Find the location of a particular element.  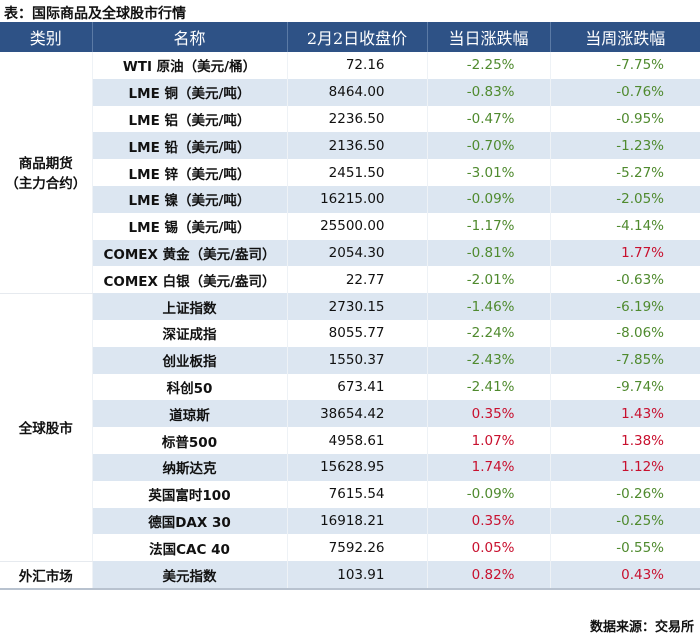

day-change-cell: -1.17% is located at coordinates (489, 226).